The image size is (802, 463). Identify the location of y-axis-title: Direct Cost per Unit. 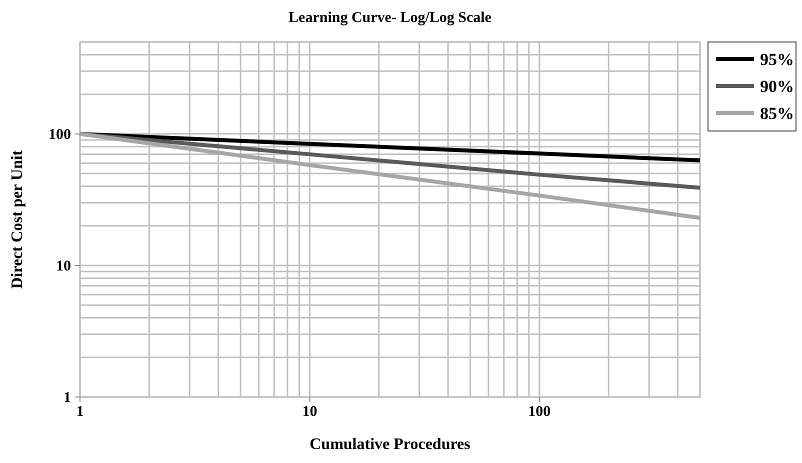
(17, 219).